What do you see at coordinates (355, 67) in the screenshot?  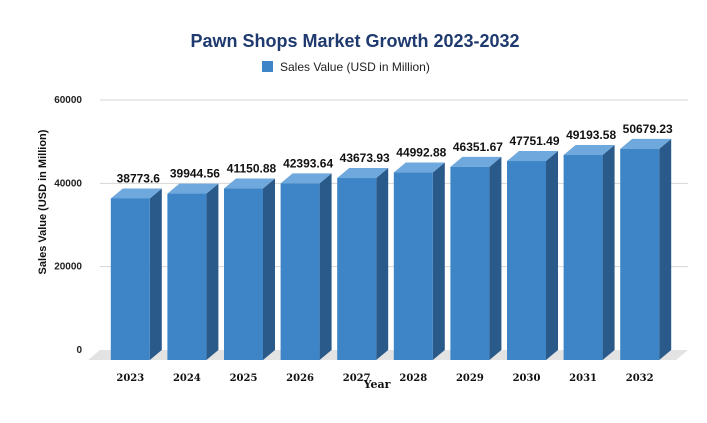 I see `legend-label: Sales Value (USD in Million)` at bounding box center [355, 67].